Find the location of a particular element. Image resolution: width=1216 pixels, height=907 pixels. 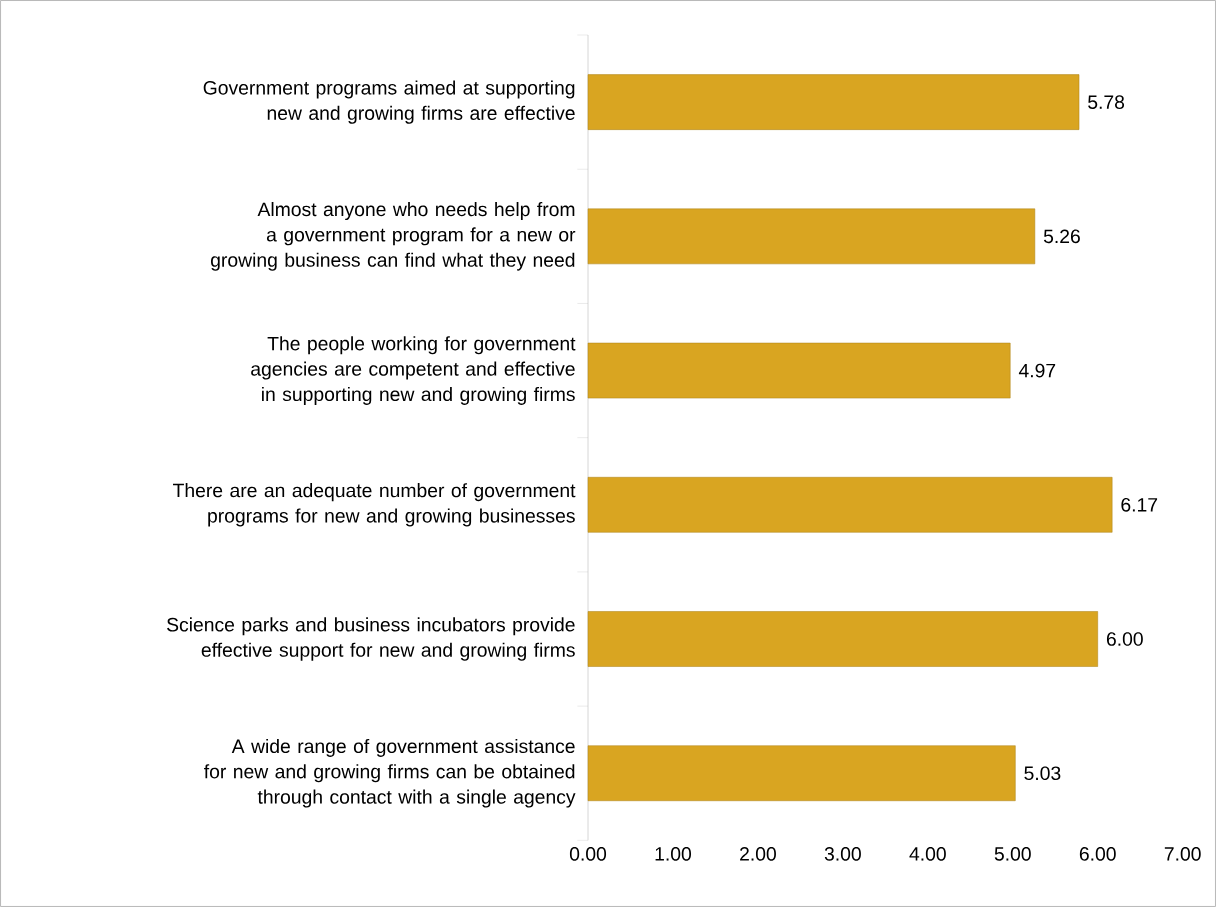

data-label: 5.03 is located at coordinates (1042, 773).